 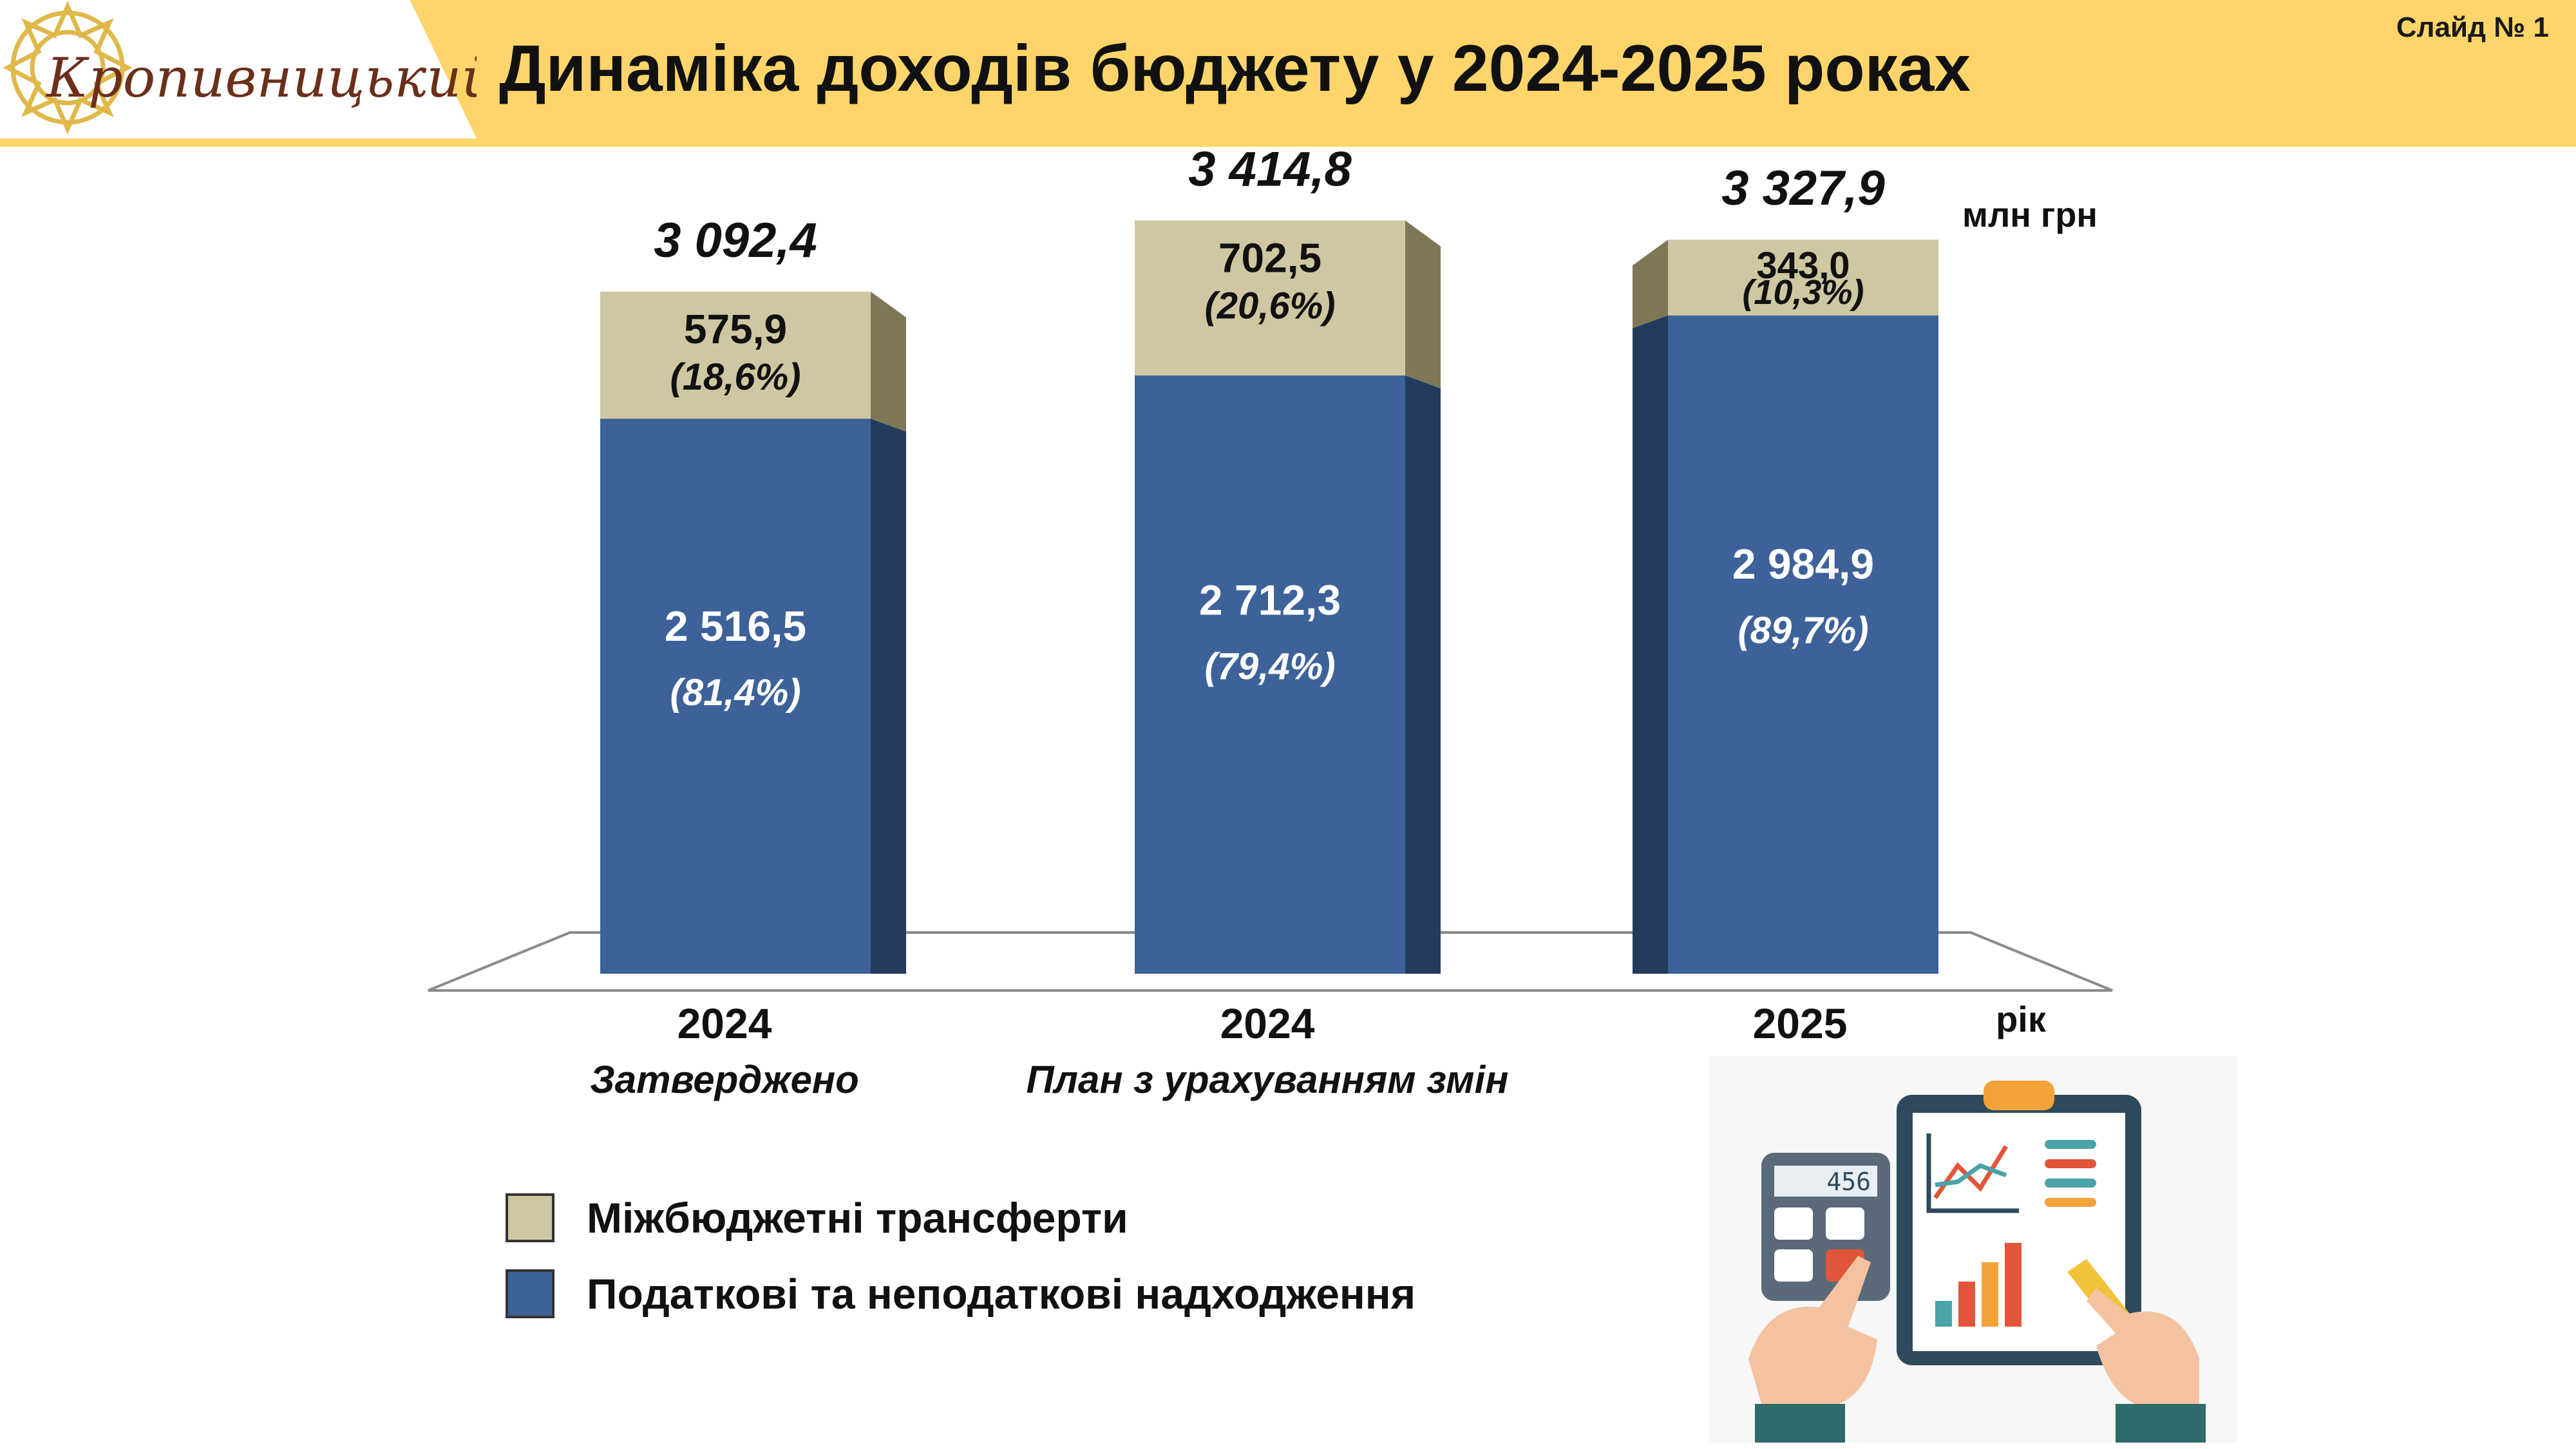 I want to click on tax-share-label-0: (81,4%), so click(x=735, y=693).